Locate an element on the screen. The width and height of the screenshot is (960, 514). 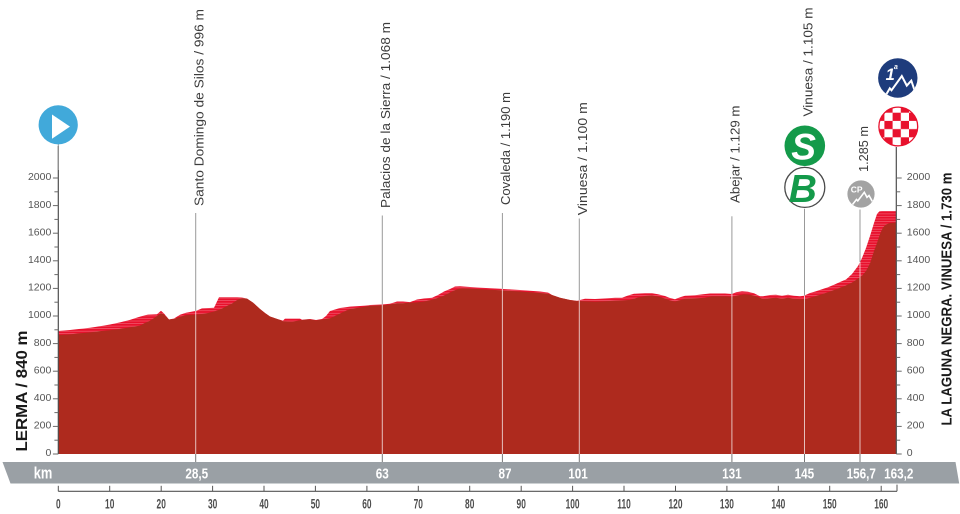
svg-text: Covaleda / 1.190 m is located at coordinates (505, 148).